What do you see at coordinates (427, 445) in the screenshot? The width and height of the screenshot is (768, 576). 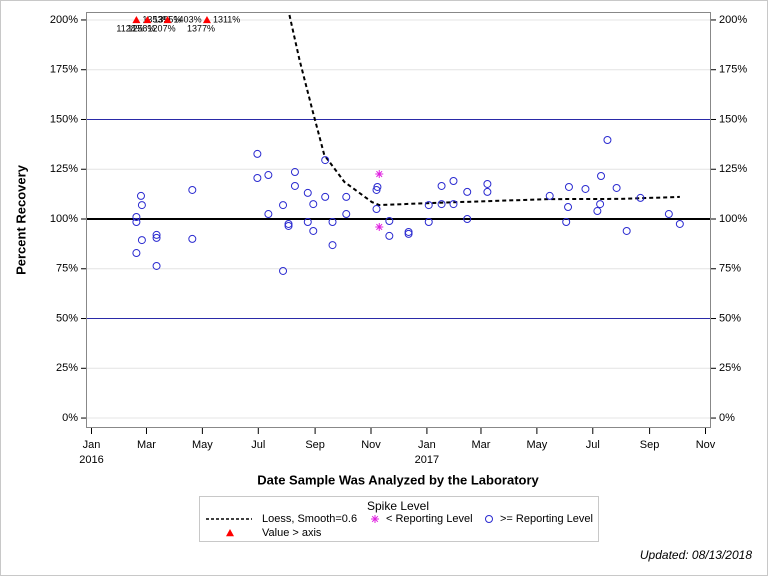 I see `x-tick-label: Jan` at bounding box center [427, 445].